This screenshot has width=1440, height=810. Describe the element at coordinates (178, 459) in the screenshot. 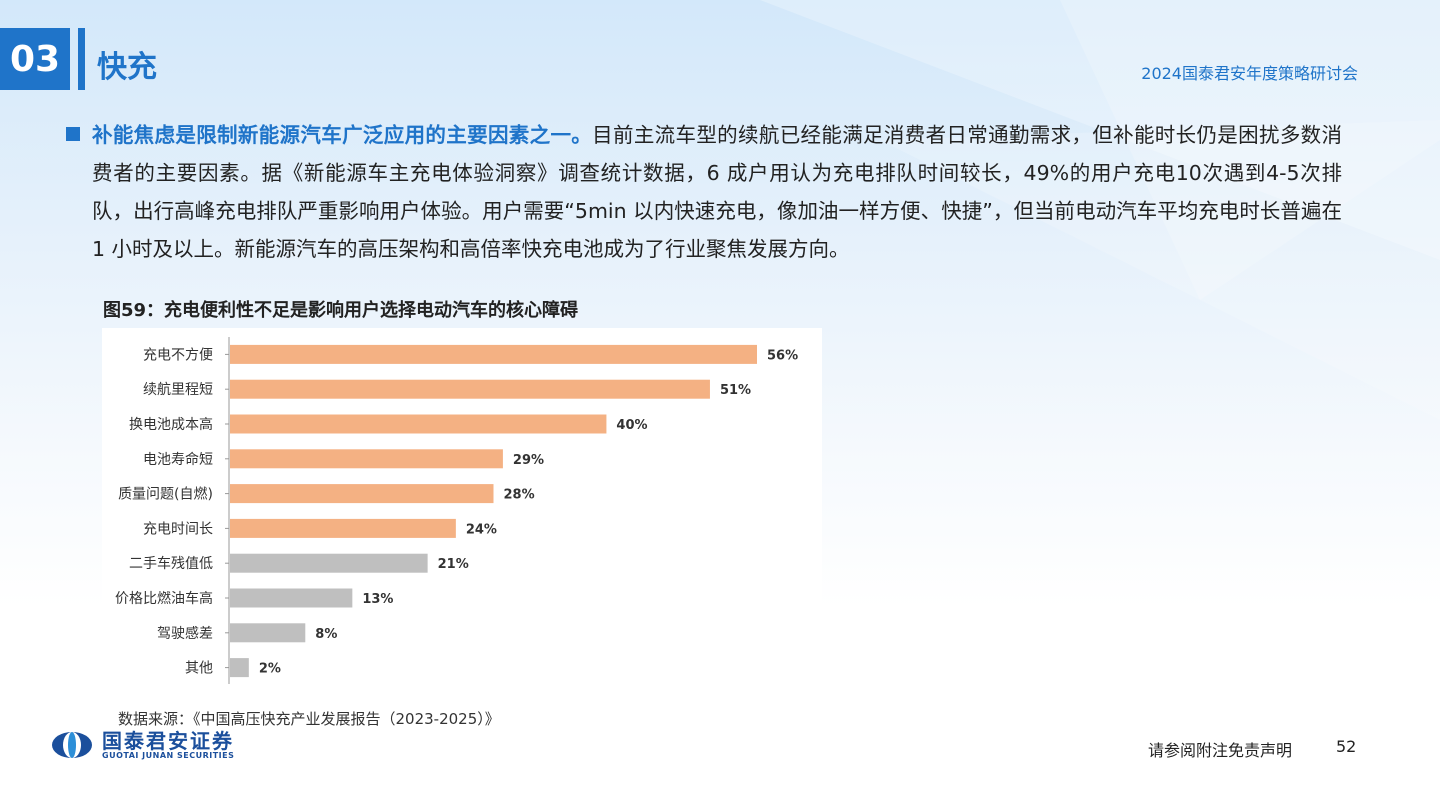

I see `category-label: 电池寿命短` at that location.